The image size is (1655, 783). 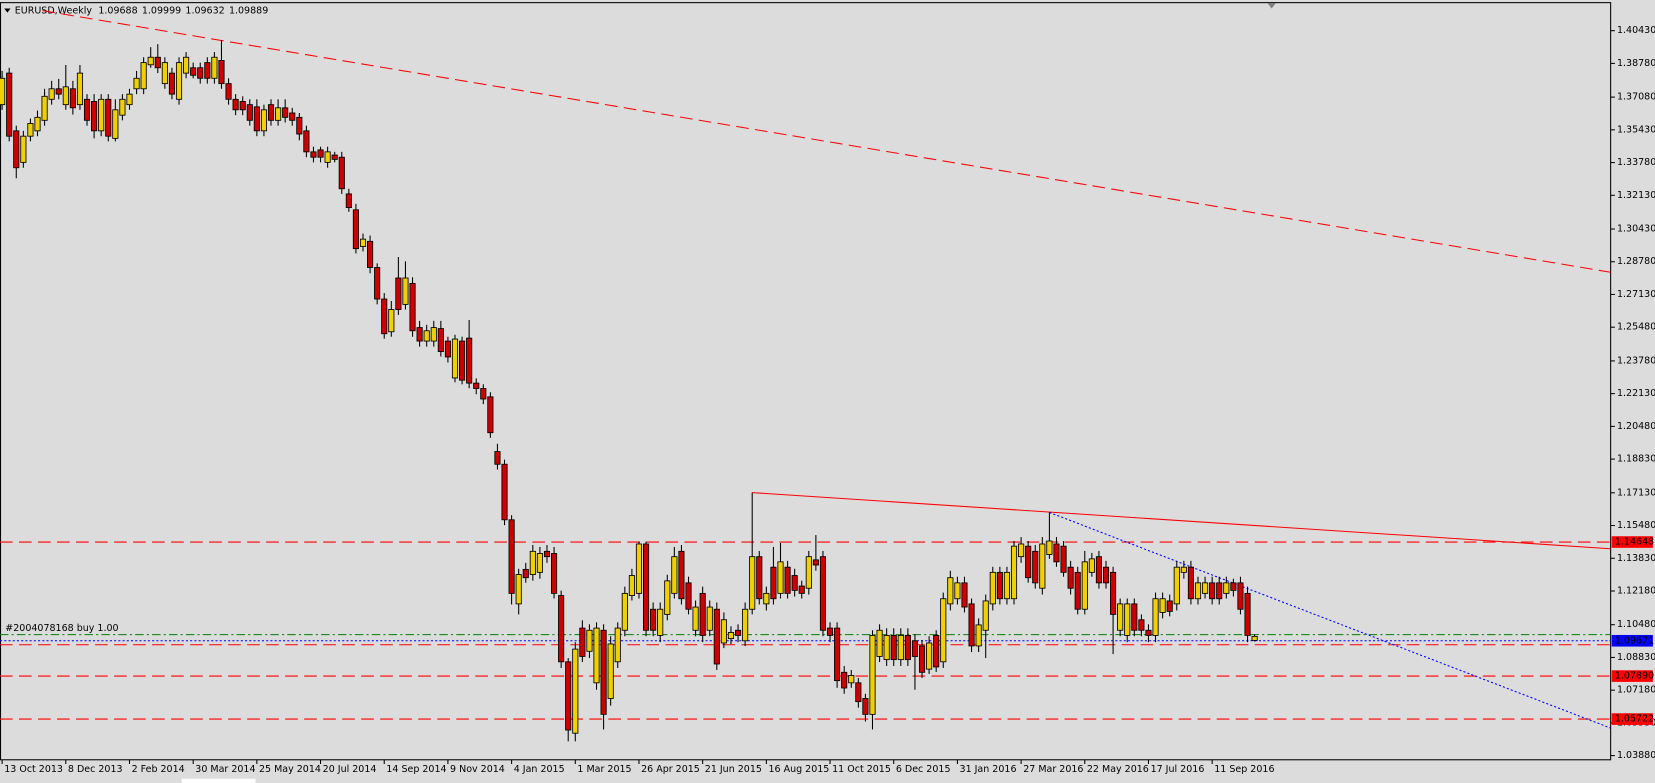 What do you see at coordinates (1636, 162) in the screenshot?
I see `y-tick-label: 1.33780` at bounding box center [1636, 162].